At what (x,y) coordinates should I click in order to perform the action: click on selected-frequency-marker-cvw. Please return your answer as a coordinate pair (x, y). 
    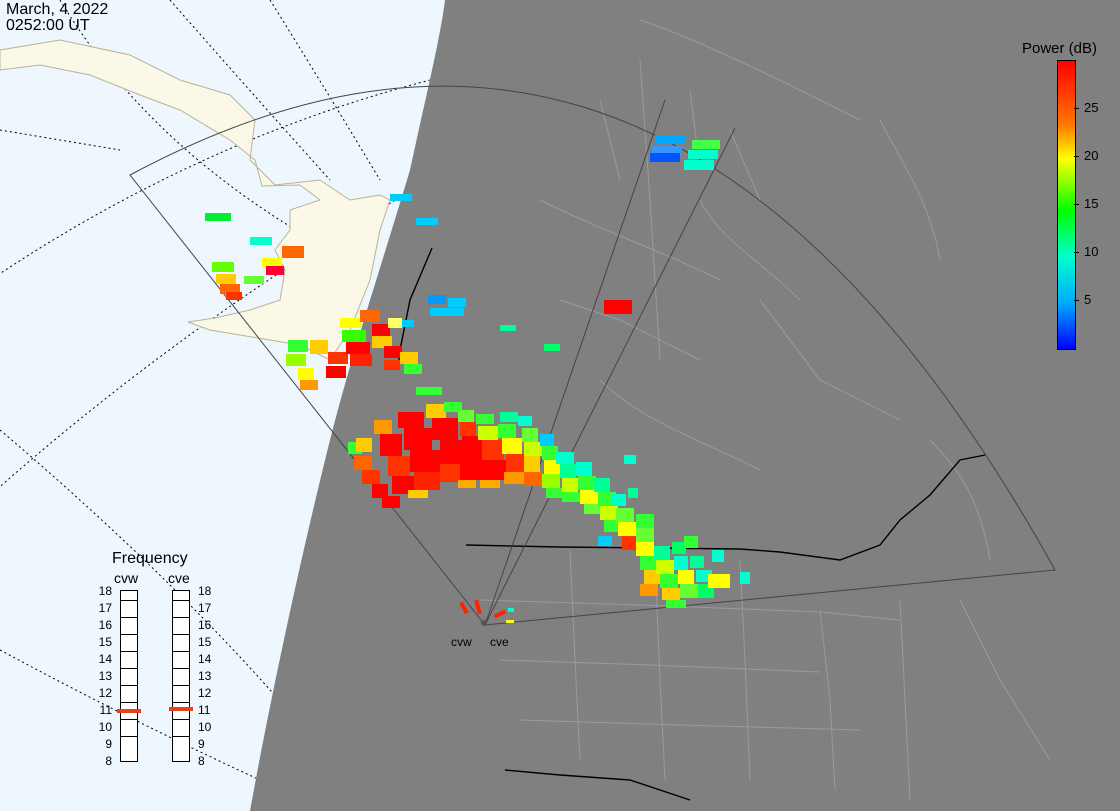
    Looking at the image, I should click on (129, 710).